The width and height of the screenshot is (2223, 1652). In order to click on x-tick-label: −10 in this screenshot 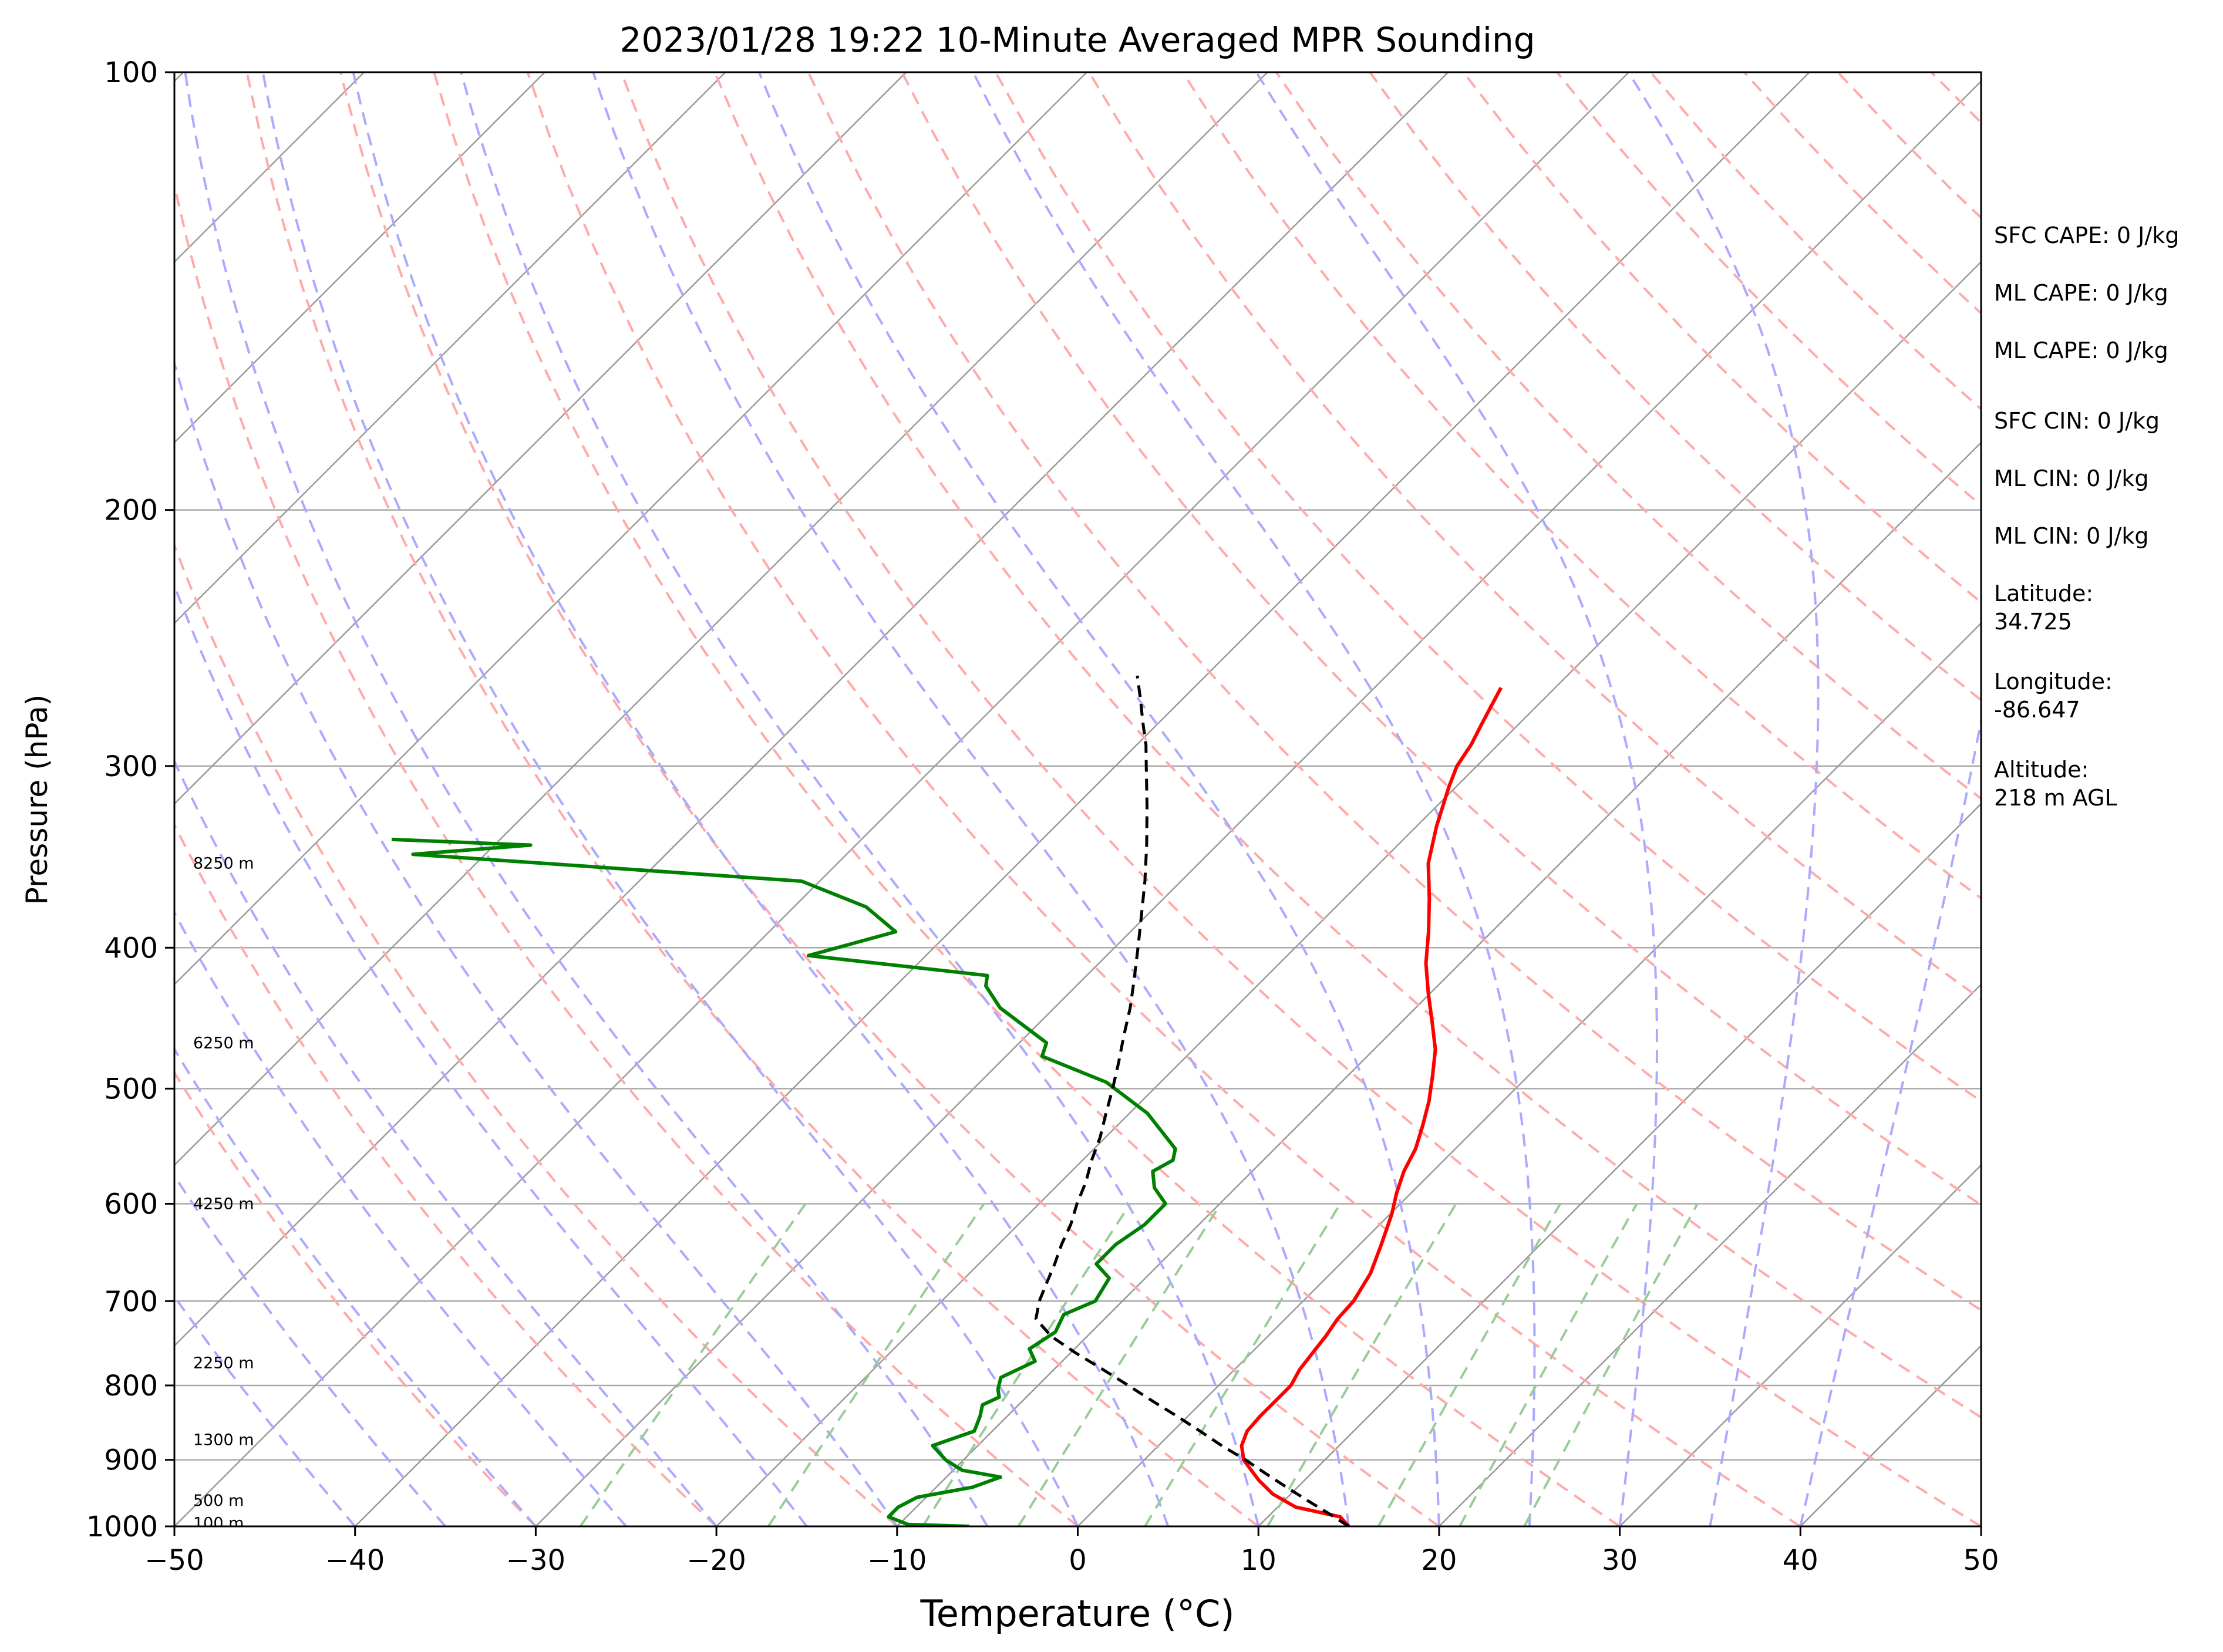, I will do `click(897, 1560)`.